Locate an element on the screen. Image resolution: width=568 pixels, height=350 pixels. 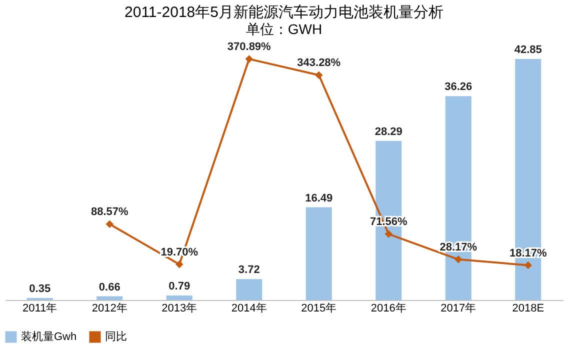
x-tick-label: 2014年 is located at coordinates (249, 308).